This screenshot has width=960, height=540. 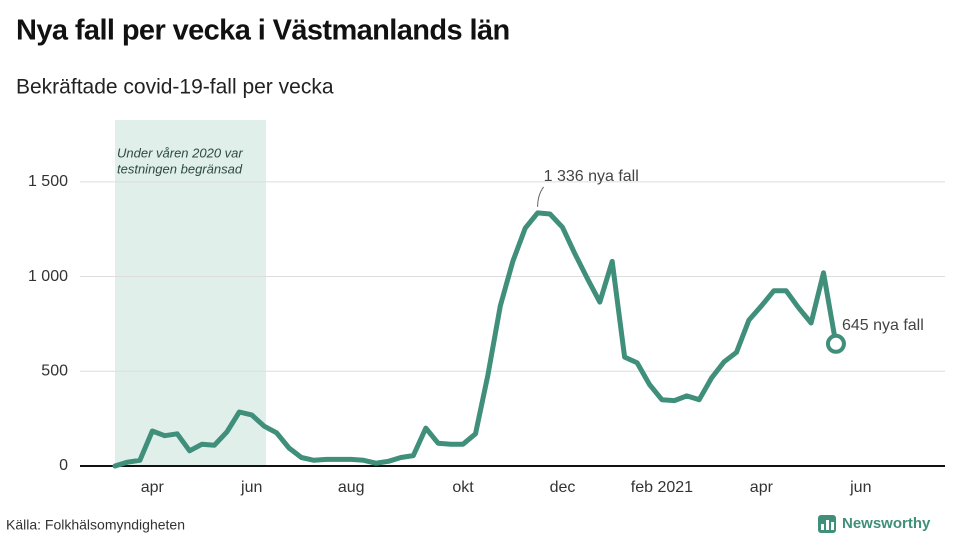 What do you see at coordinates (541, 196) in the screenshot?
I see `annotation-leader` at bounding box center [541, 196].